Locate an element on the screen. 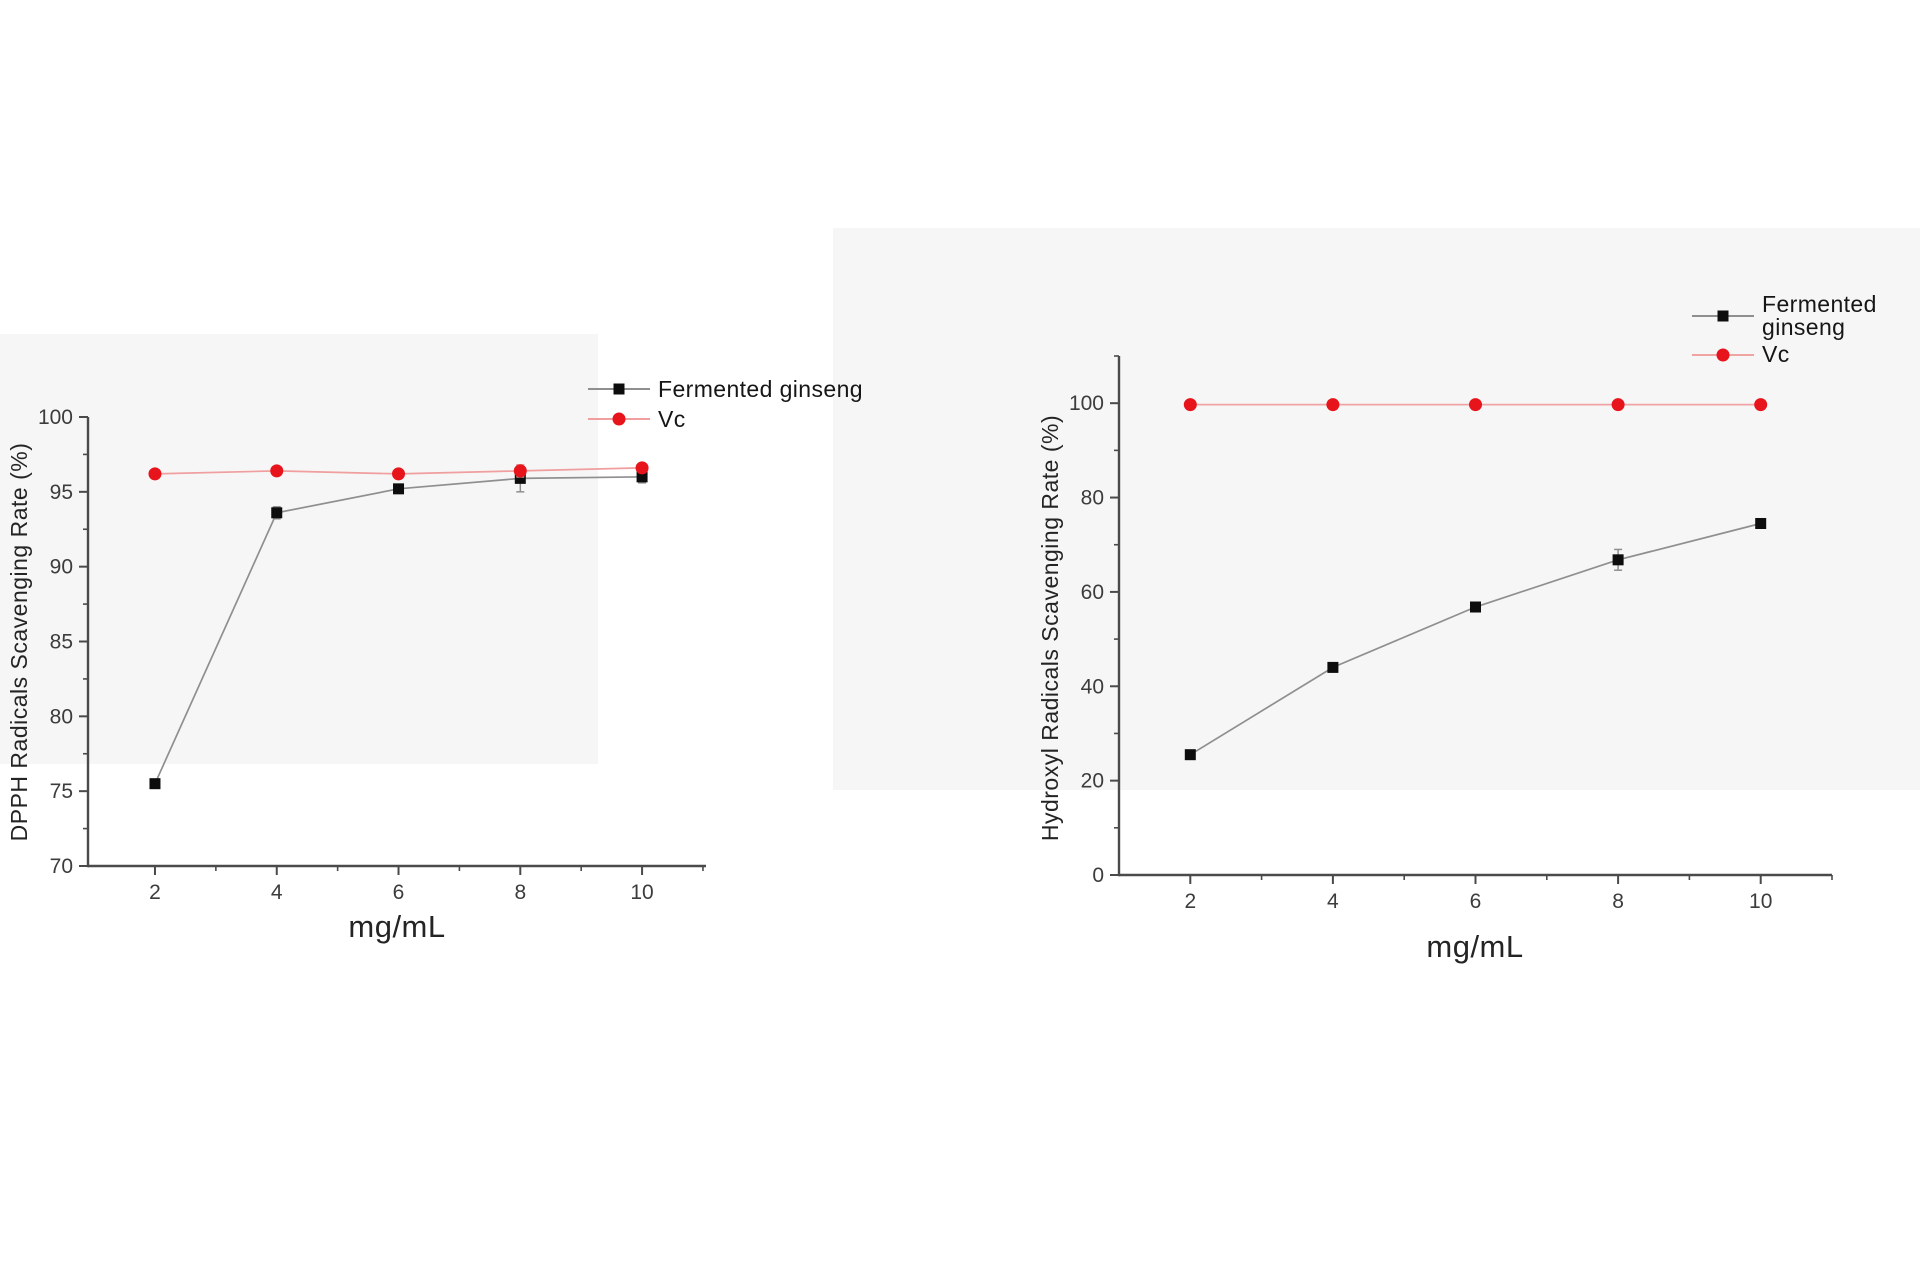 The width and height of the screenshot is (1920, 1280). y-tick-label: 70 is located at coordinates (61, 866).